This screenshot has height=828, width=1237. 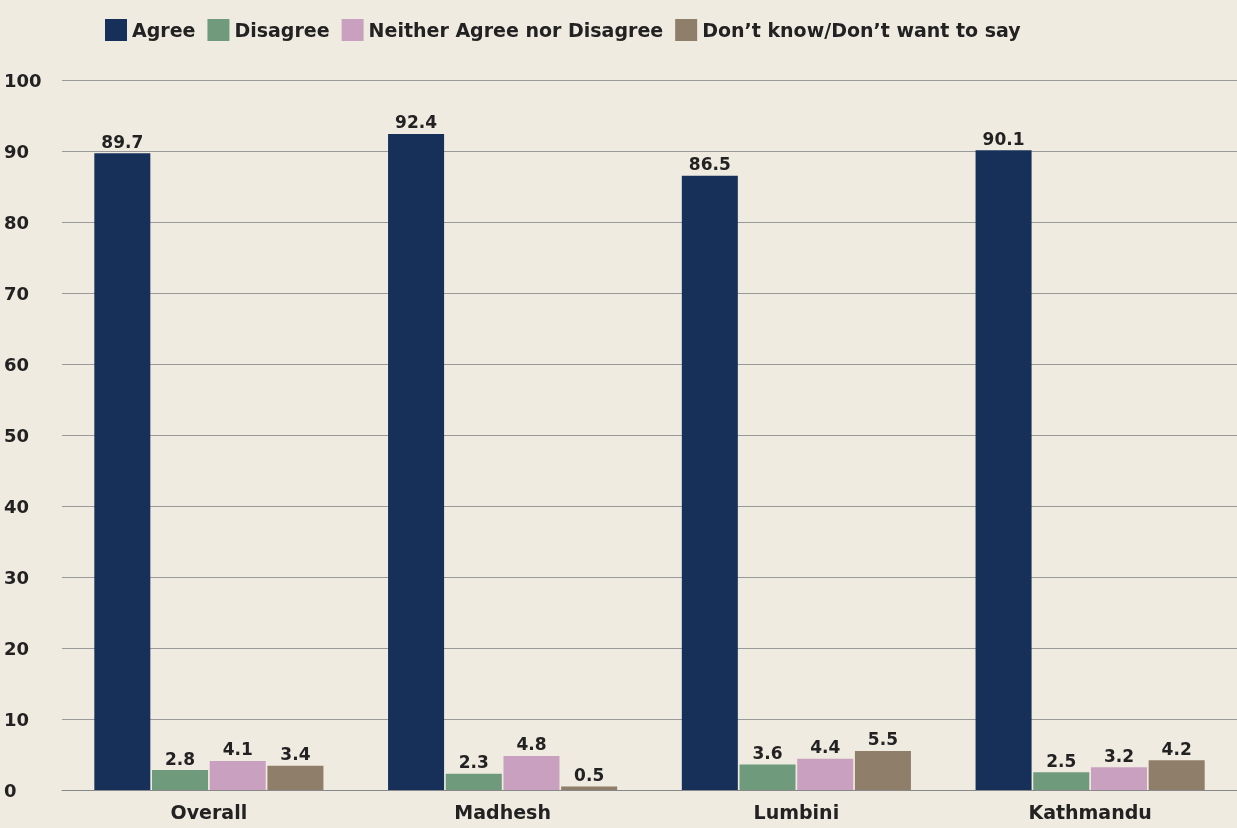 I want to click on data-label: 4.2, so click(x=1176, y=748).